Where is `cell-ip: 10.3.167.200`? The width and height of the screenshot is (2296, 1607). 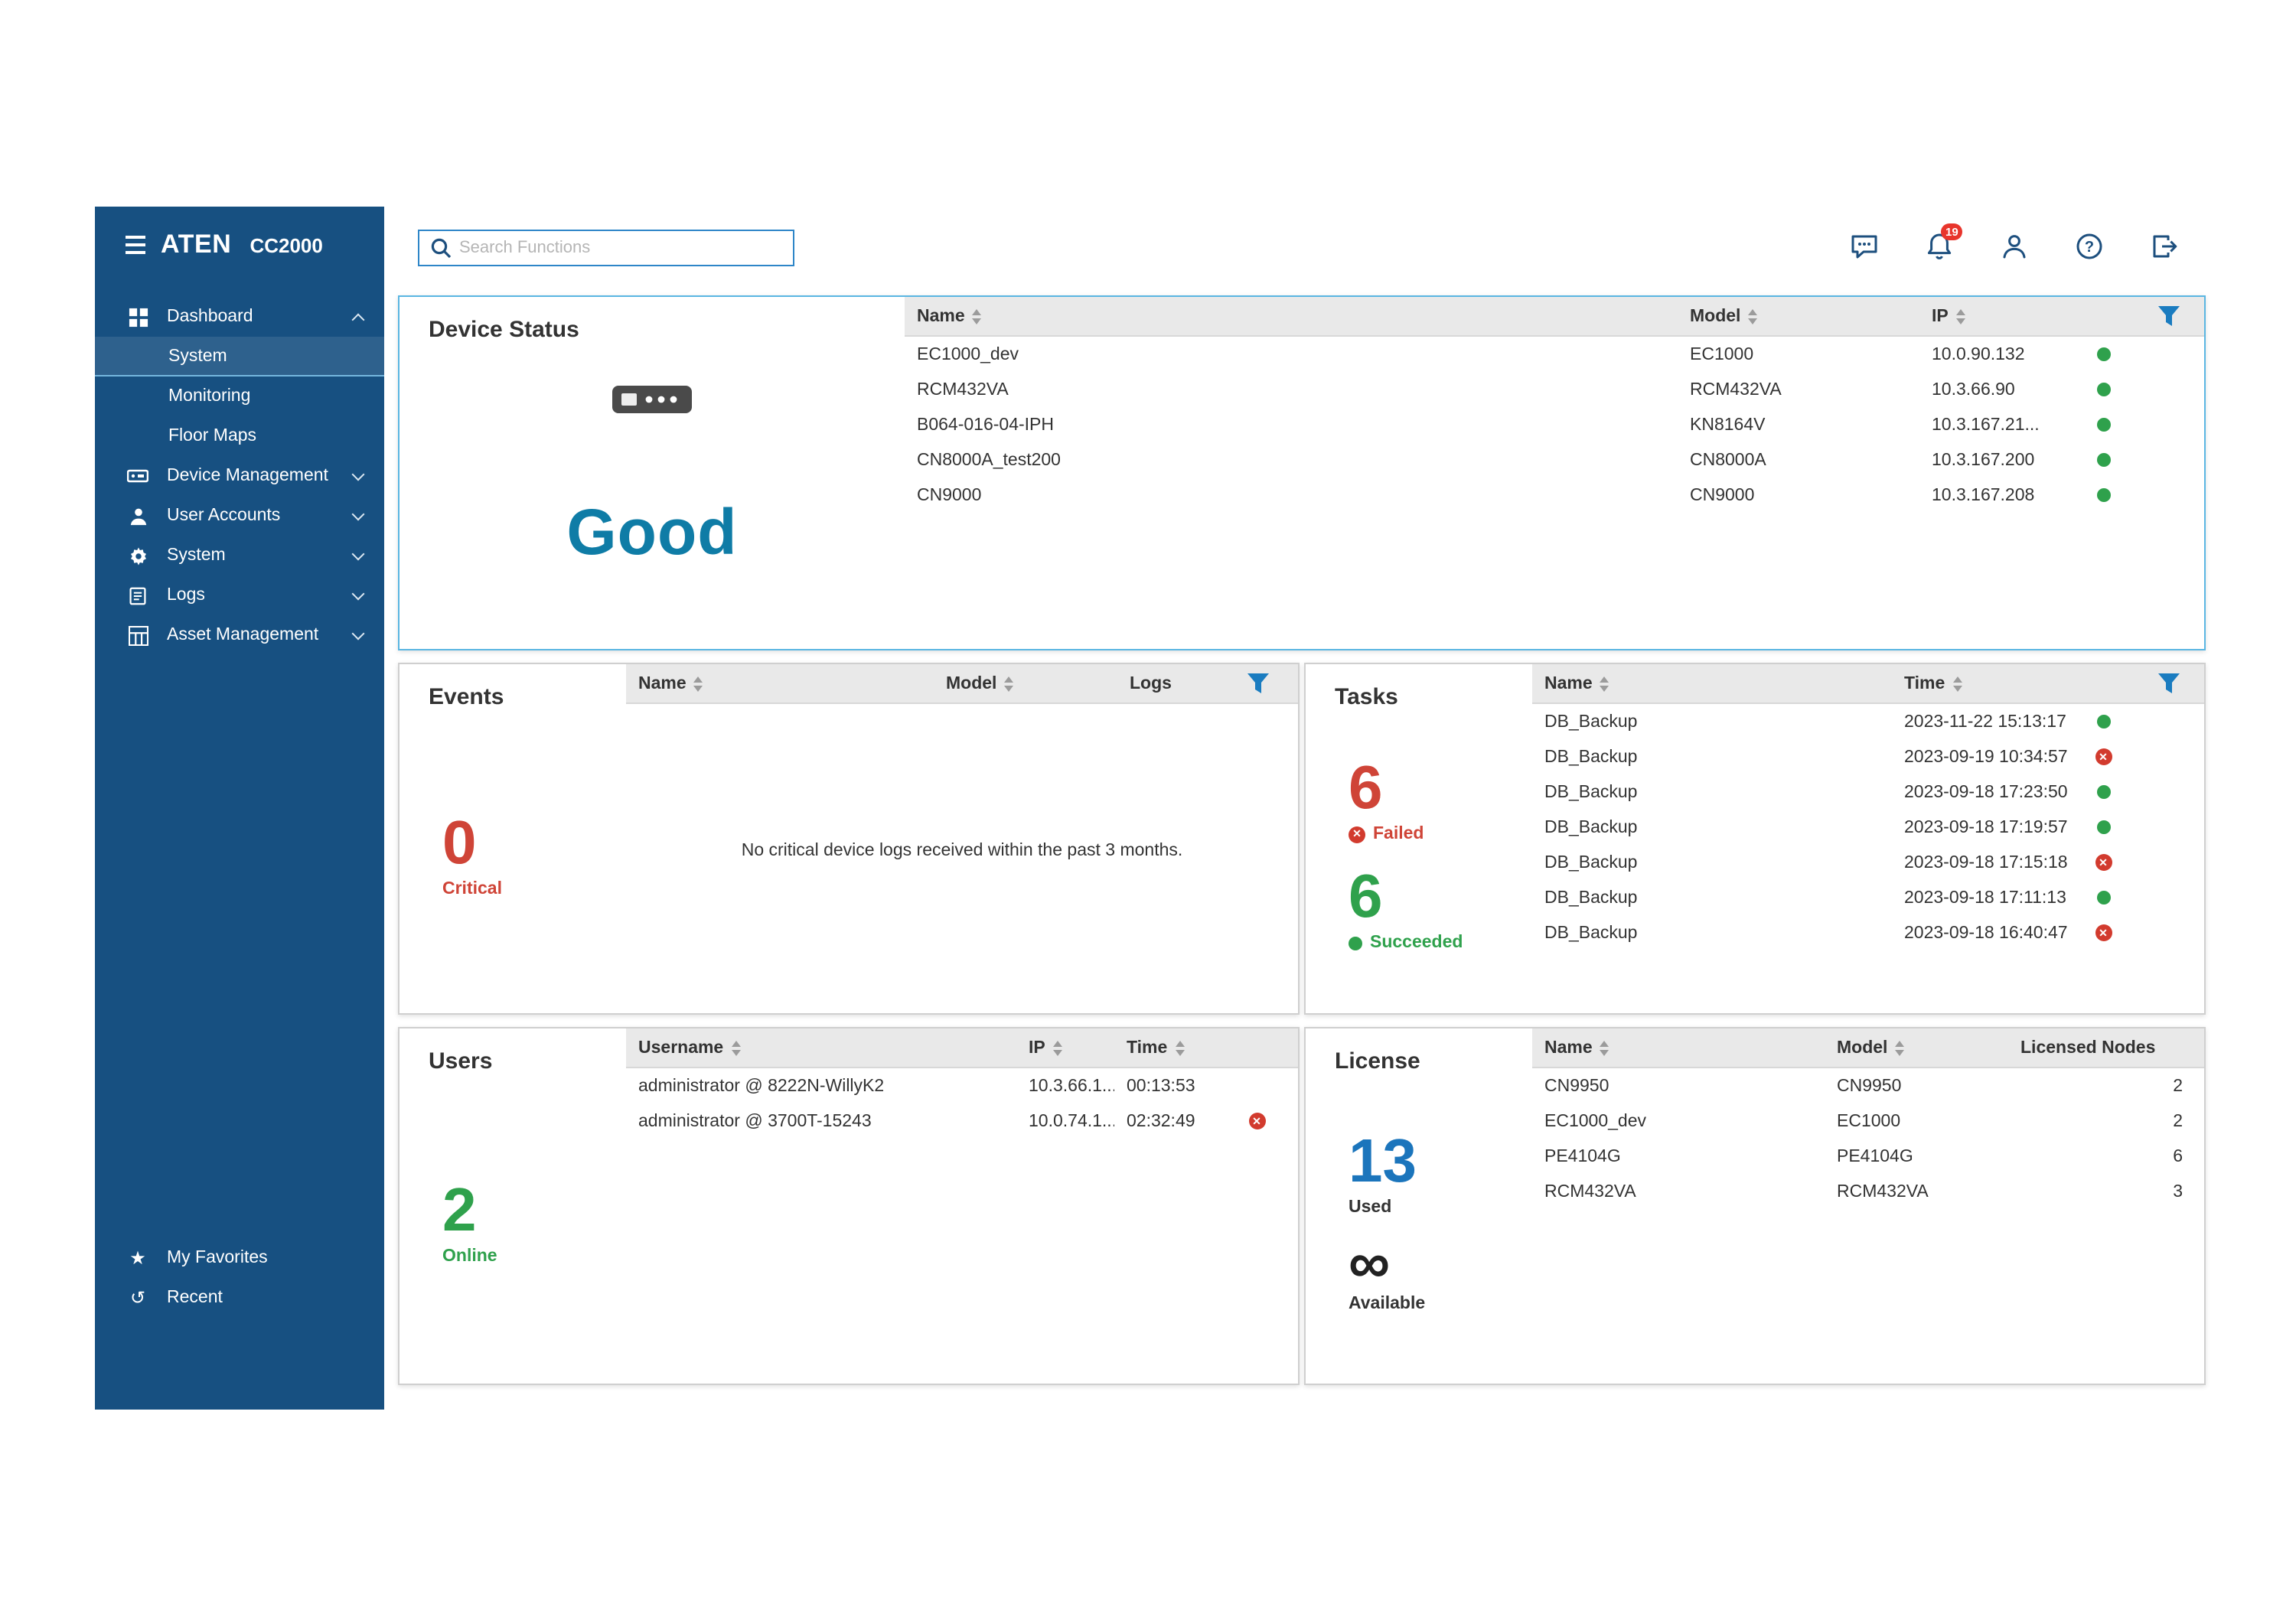 cell-ip: 10.3.167.200 is located at coordinates (1983, 460).